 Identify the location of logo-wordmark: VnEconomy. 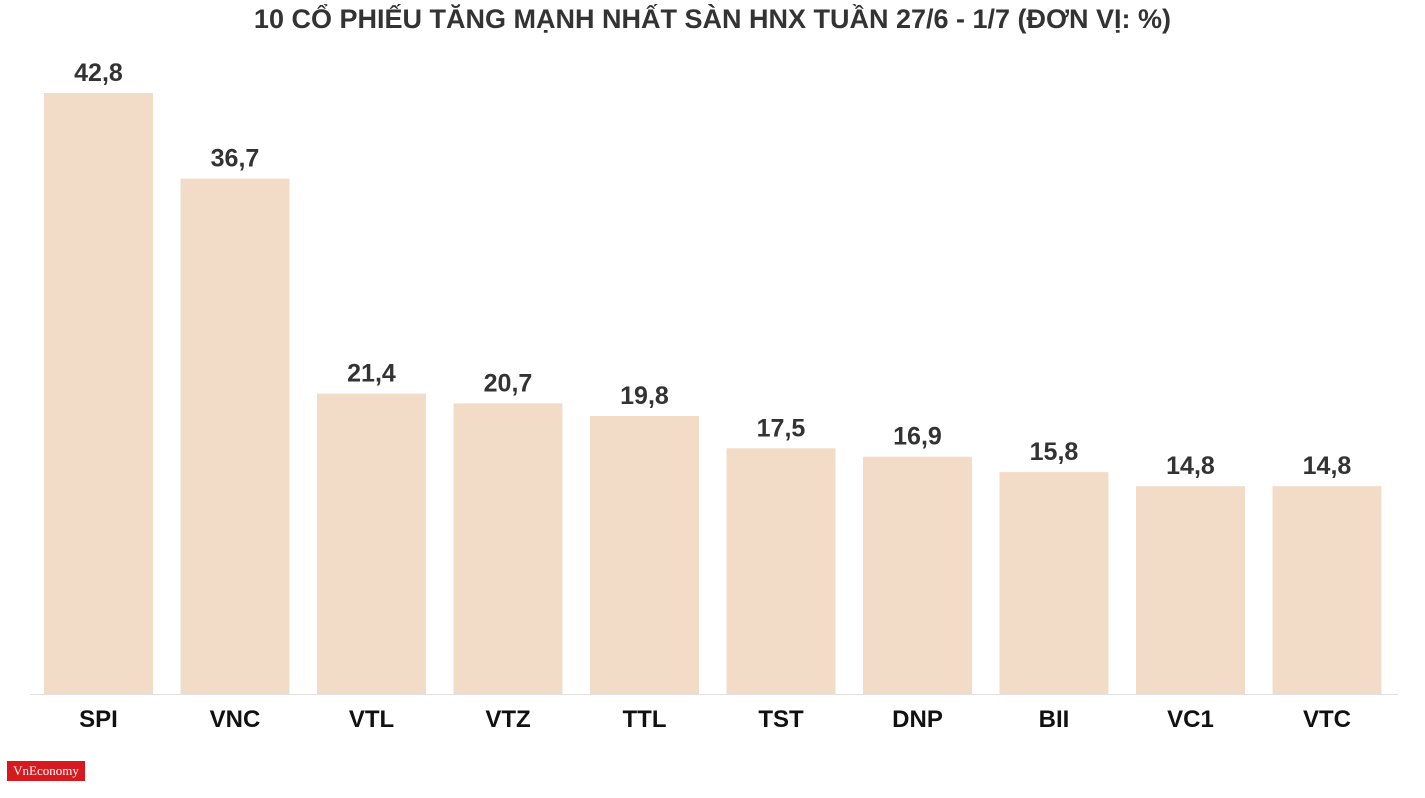
(46, 771).